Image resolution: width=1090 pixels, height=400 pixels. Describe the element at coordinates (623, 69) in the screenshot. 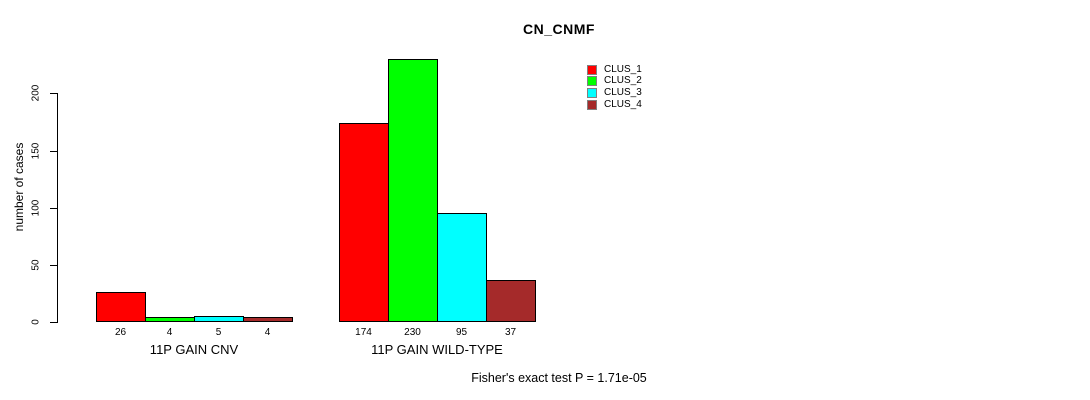

I see `legend-label: CLUS_1` at that location.